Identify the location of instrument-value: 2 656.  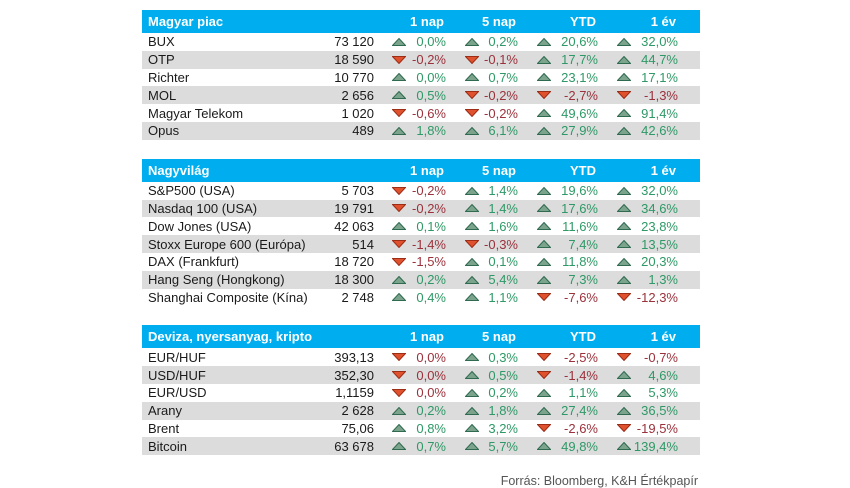
(357, 95).